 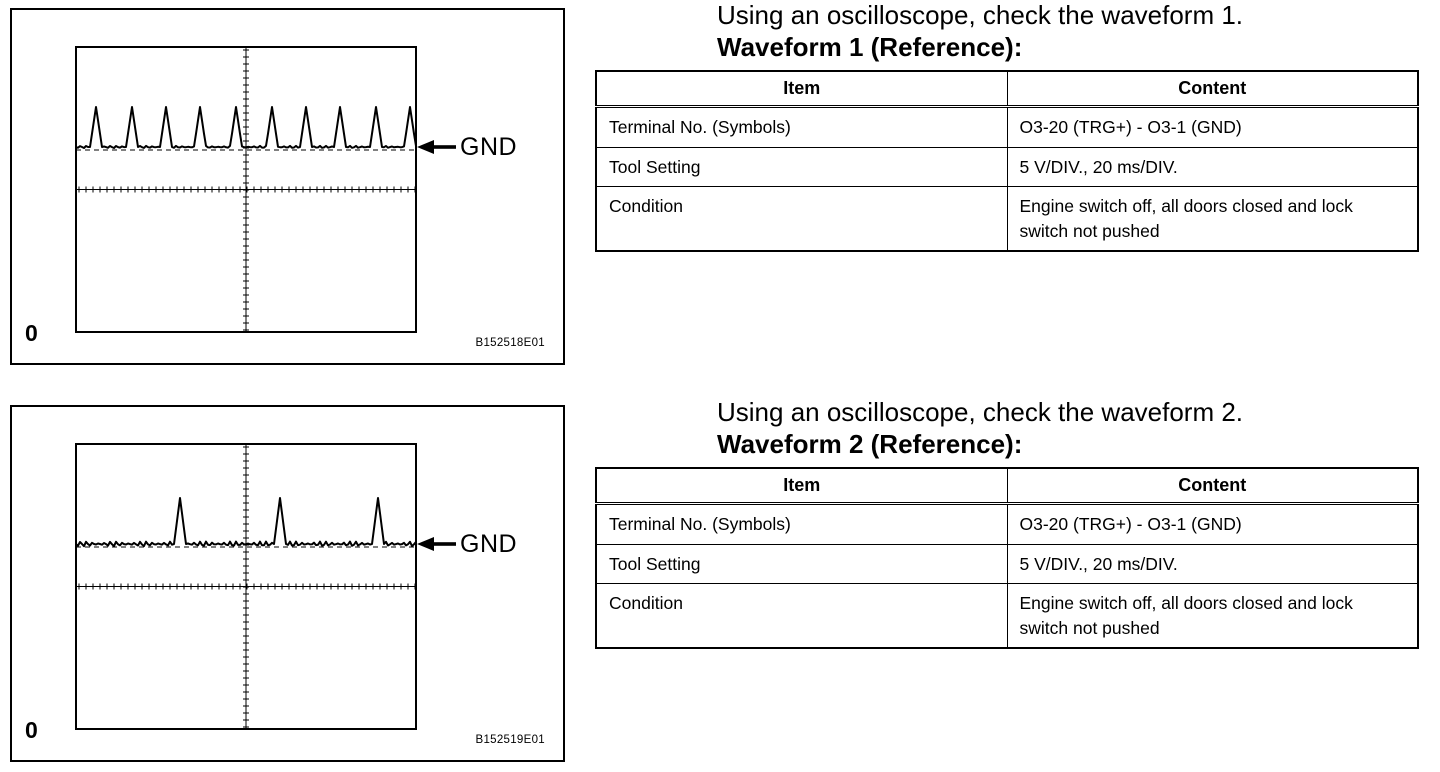 What do you see at coordinates (870, 444) in the screenshot?
I see `reference-title: Waveform 2 (Reference):` at bounding box center [870, 444].